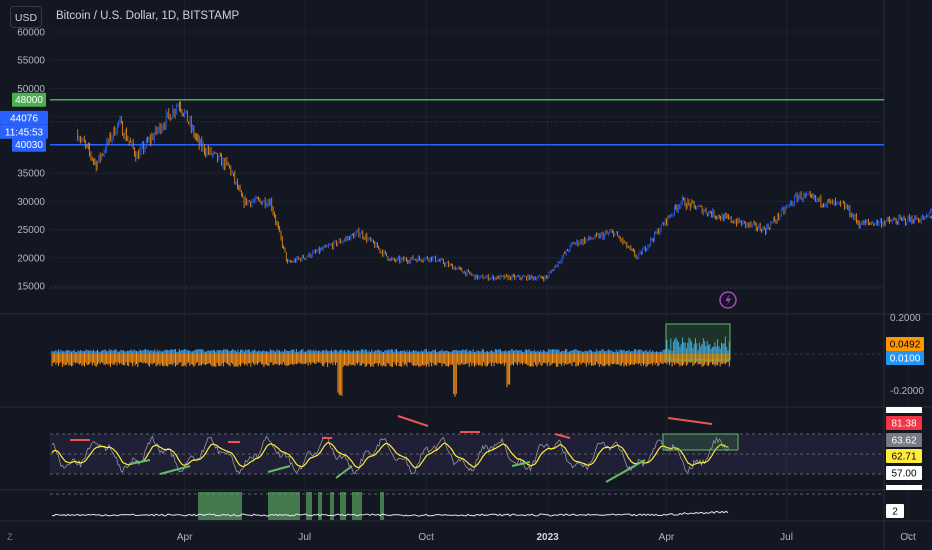 The width and height of the screenshot is (932, 550). I want to click on volume-flow-pane, so click(467, 506).